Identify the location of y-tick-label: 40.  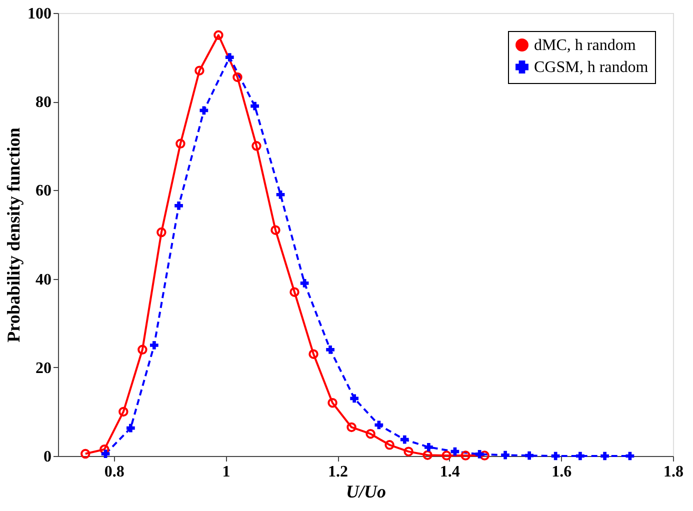
(44, 279).